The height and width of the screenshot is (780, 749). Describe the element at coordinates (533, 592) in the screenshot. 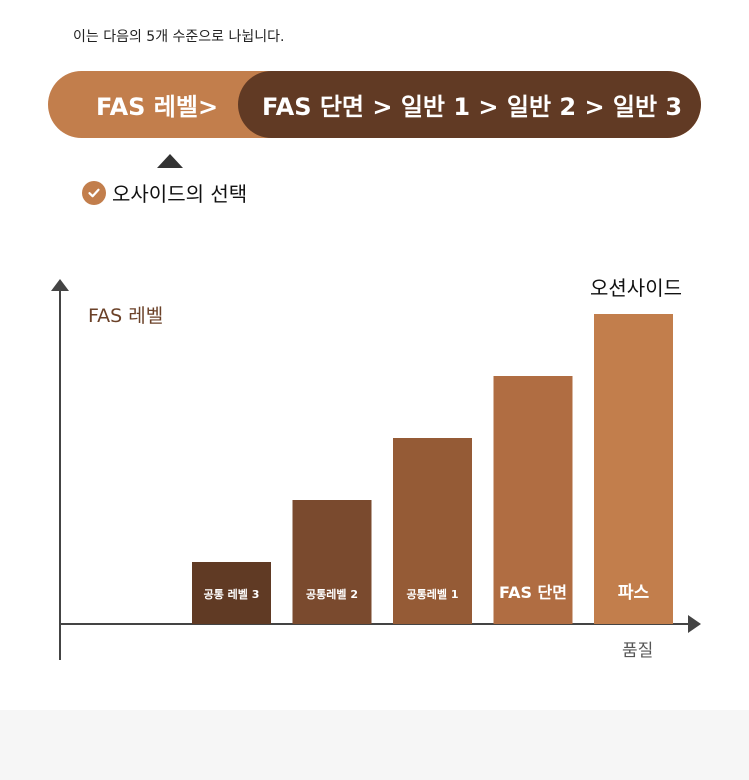

I see `bar-label-4: FAS 단면` at that location.